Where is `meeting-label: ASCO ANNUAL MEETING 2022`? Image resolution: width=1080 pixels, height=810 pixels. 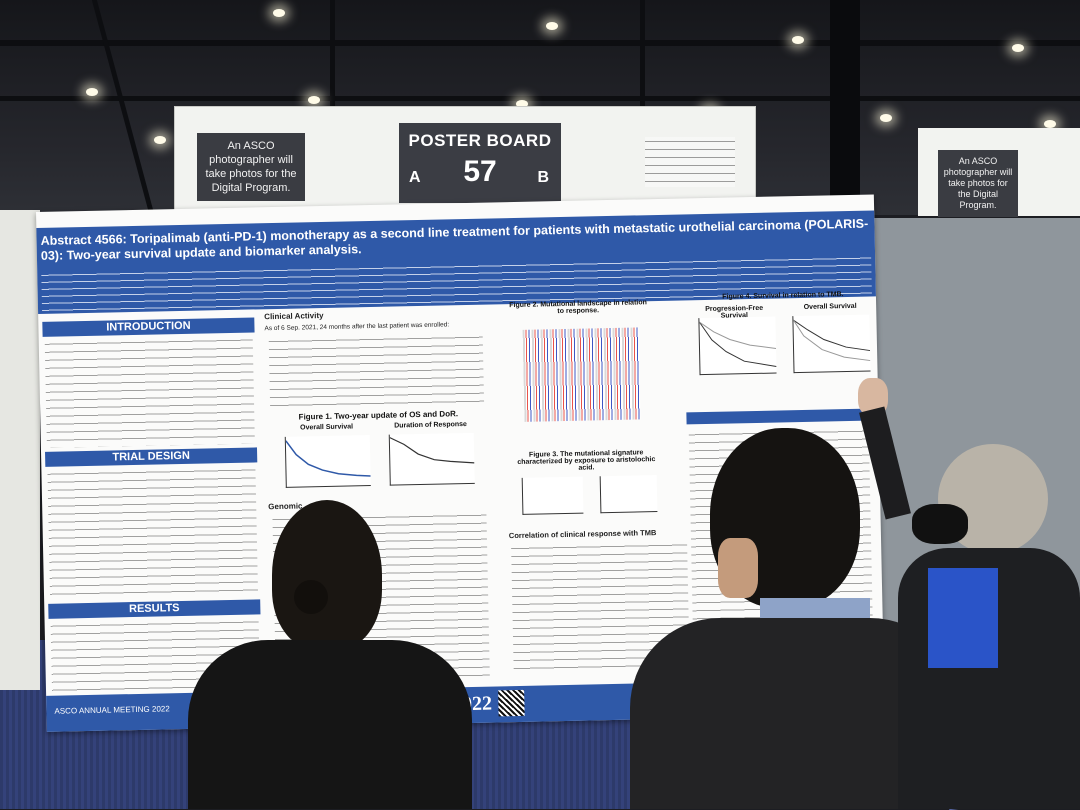 meeting-label: ASCO ANNUAL MEETING 2022 is located at coordinates (112, 710).